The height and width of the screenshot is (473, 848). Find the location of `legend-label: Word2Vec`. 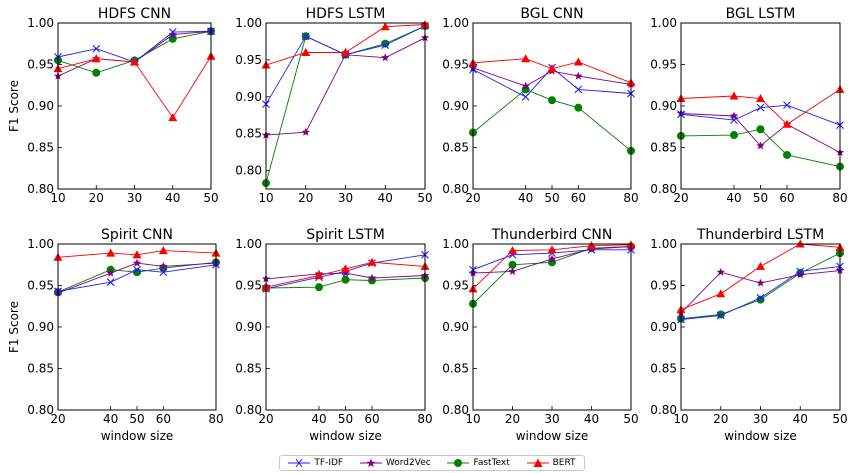

legend-label: Word2Vec is located at coordinates (408, 463).